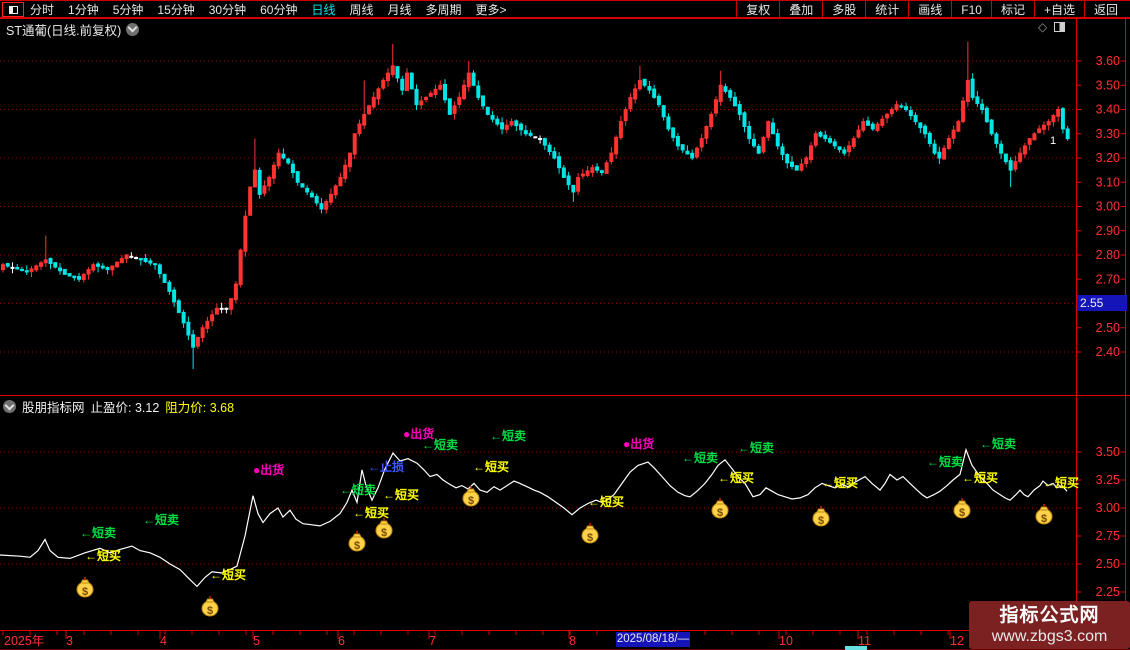 The width and height of the screenshot is (1130, 650). Describe the element at coordinates (361, 10) in the screenshot. I see `menu-item-weekly: 周线` at that location.